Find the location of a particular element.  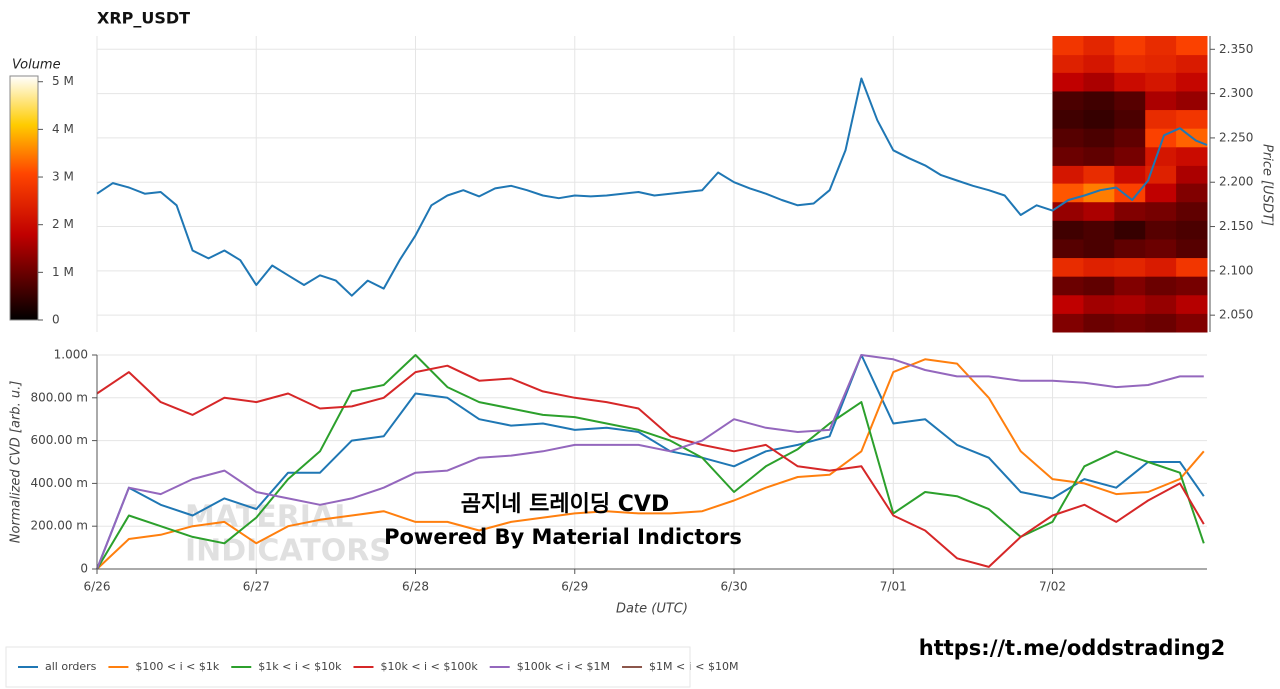

x-tick-label: 6/29 is located at coordinates (574, 587).